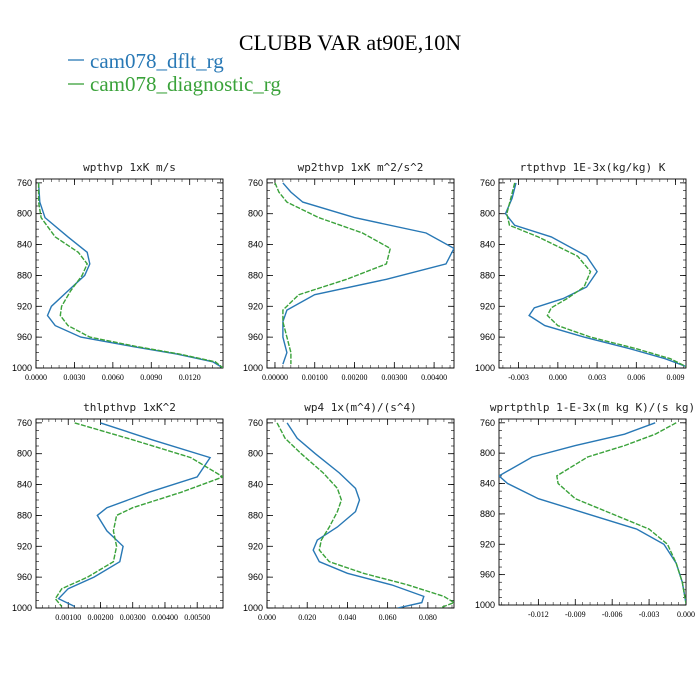 The height and width of the screenshot is (700, 700). What do you see at coordinates (190, 377) in the screenshot?
I see `x-tick-label: 0.0120` at bounding box center [190, 377].